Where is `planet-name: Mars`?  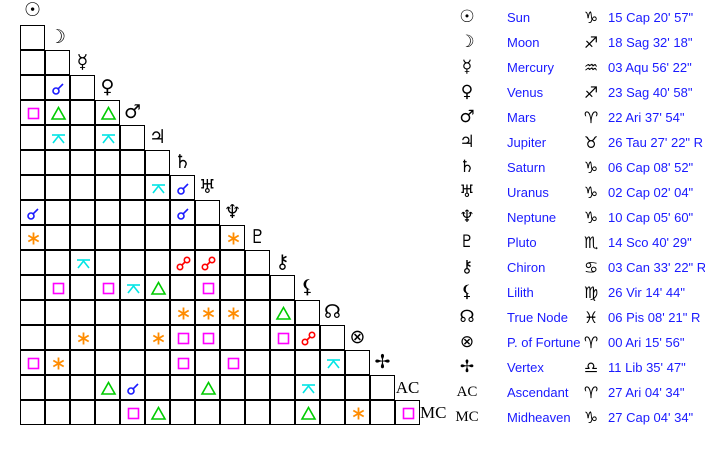 planet-name: Mars is located at coordinates (521, 117).